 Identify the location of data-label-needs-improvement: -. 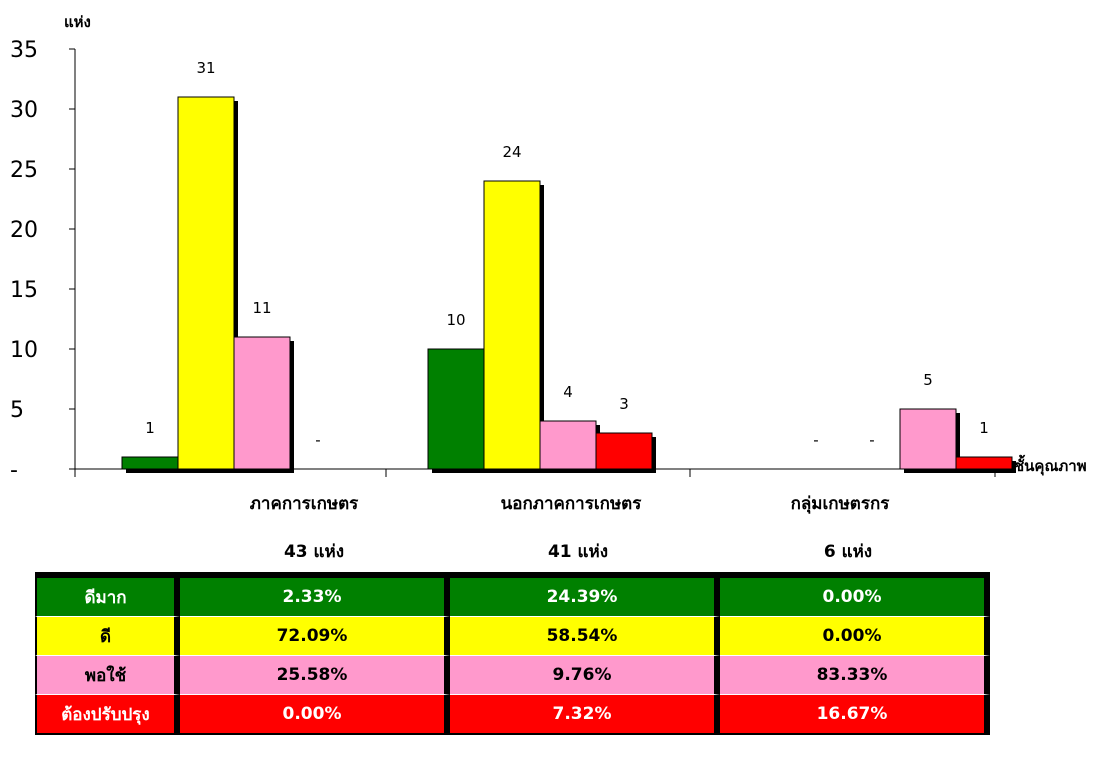
(317, 440).